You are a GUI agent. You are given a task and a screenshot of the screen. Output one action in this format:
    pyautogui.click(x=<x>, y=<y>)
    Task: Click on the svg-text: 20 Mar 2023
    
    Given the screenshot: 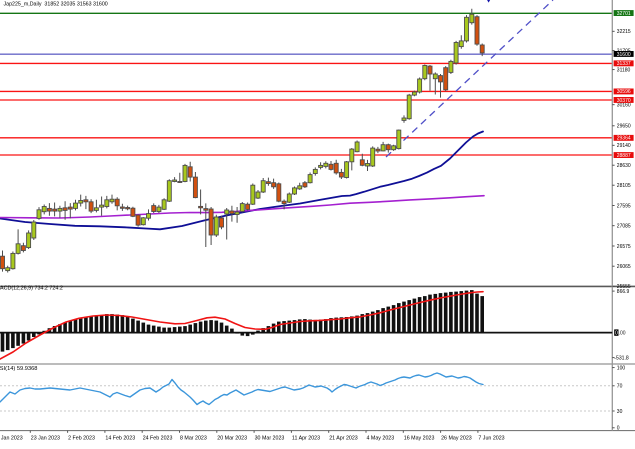 What is the action you would take?
    pyautogui.click(x=232, y=439)
    